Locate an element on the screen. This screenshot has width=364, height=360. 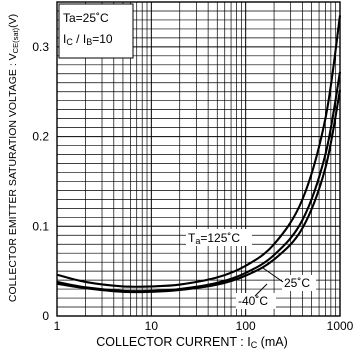
series-label-125c: Ta=125˚C is located at coordinates (214, 238).